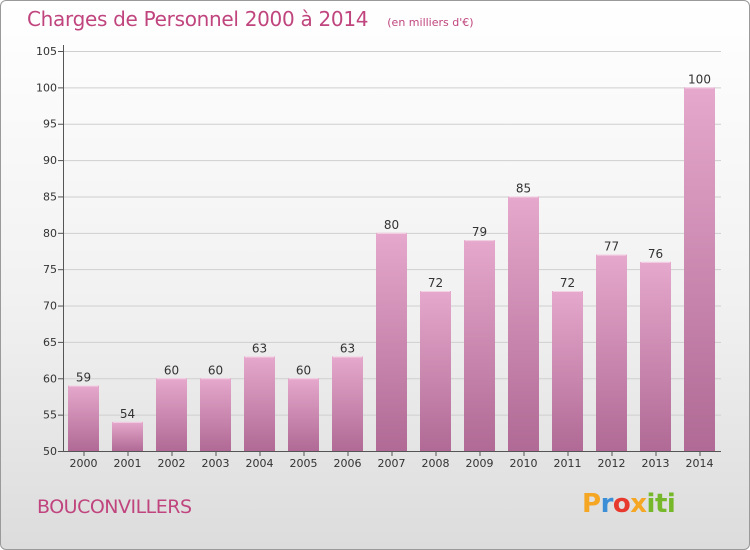 The height and width of the screenshot is (550, 750). I want to click on x-tick-label: 2004, so click(260, 463).